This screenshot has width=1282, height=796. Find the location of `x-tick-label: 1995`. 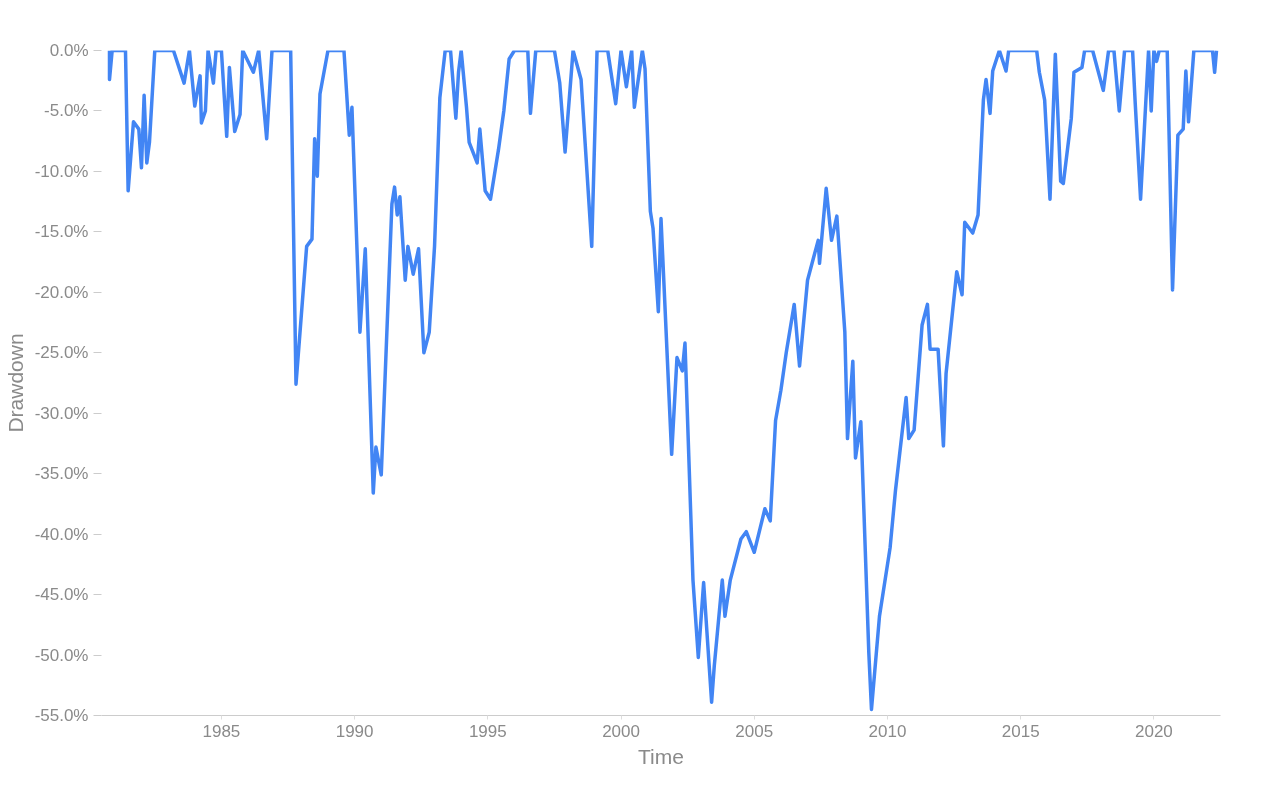

x-tick-label: 1995 is located at coordinates (487, 731).